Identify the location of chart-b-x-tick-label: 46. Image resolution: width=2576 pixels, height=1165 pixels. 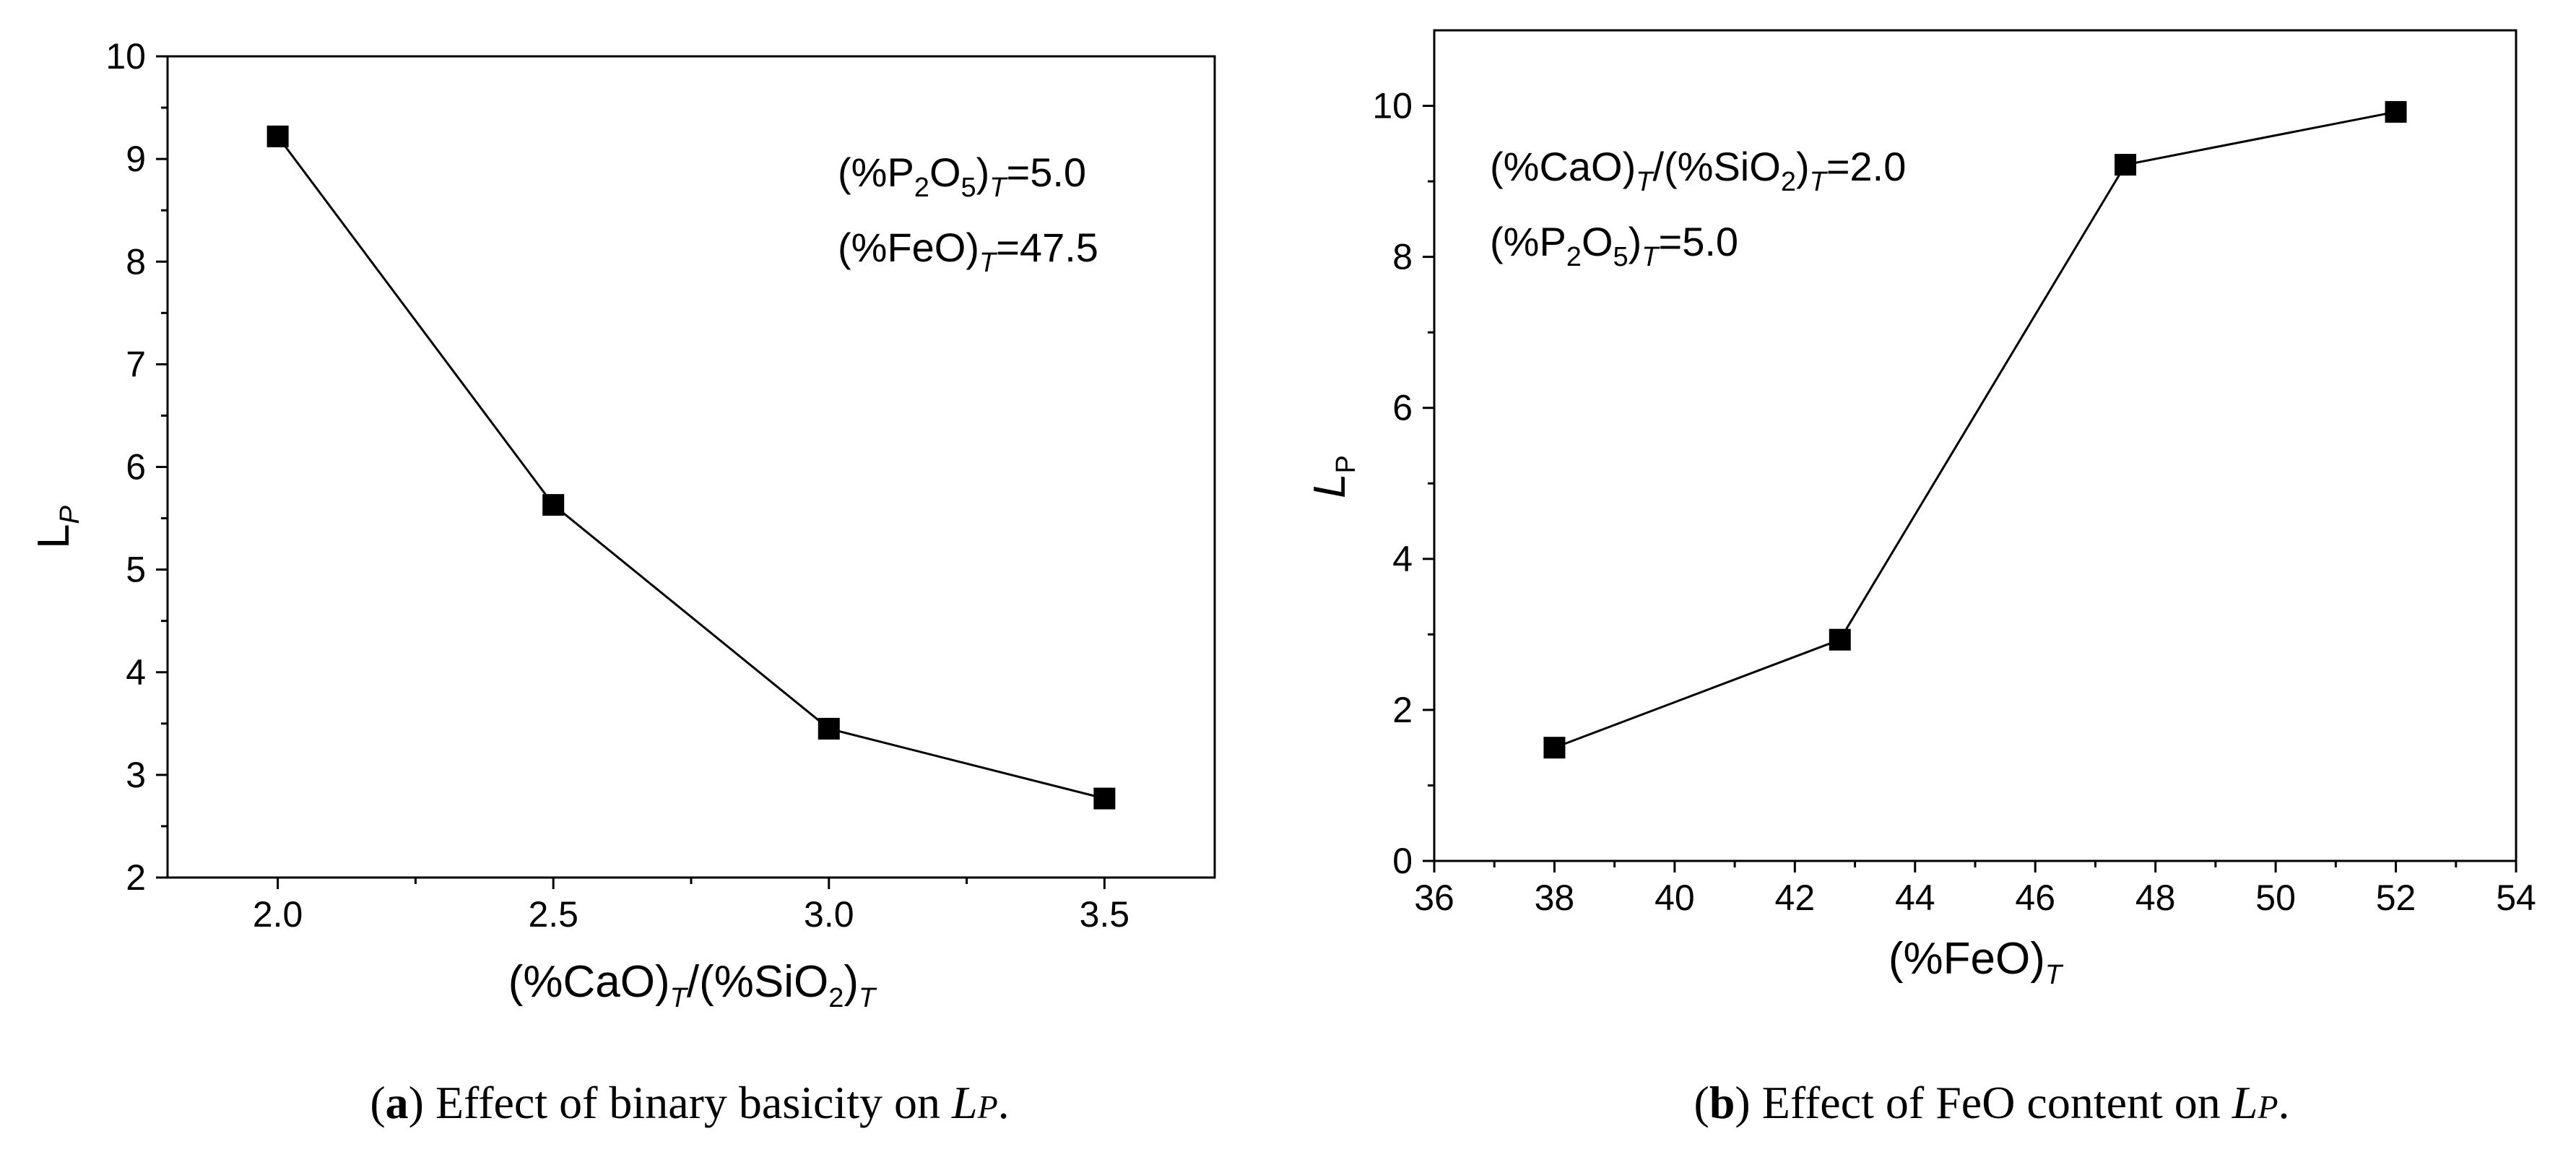
(2035, 898).